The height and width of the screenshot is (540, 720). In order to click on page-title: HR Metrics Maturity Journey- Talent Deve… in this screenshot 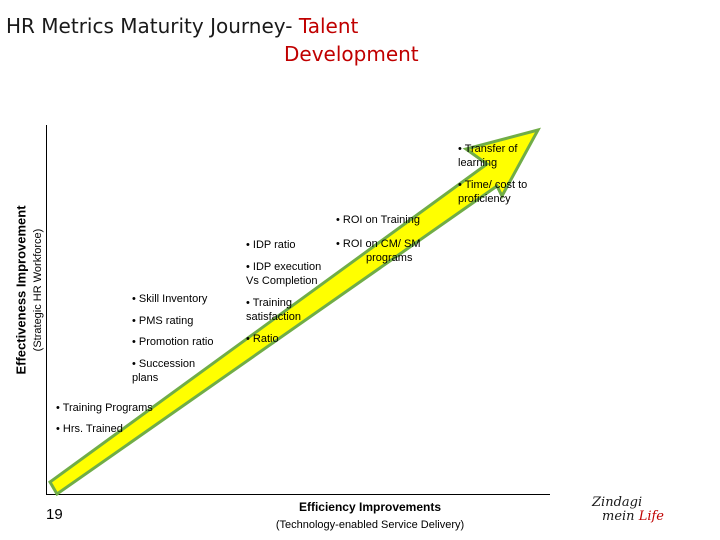, I will do `click(212, 40)`.